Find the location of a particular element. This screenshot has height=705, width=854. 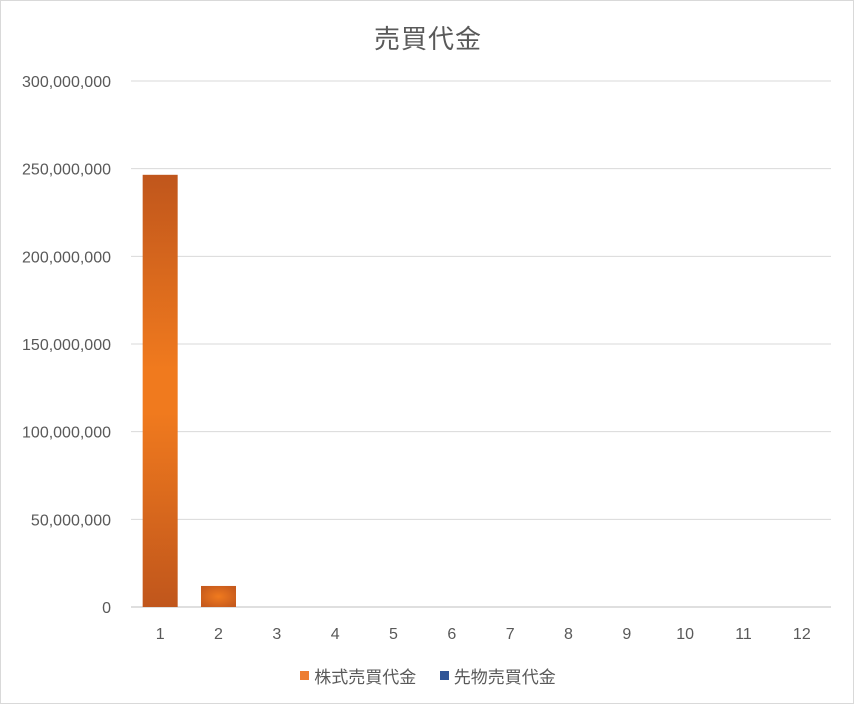

y-tick-label: 100,000,000 is located at coordinates (66, 433).